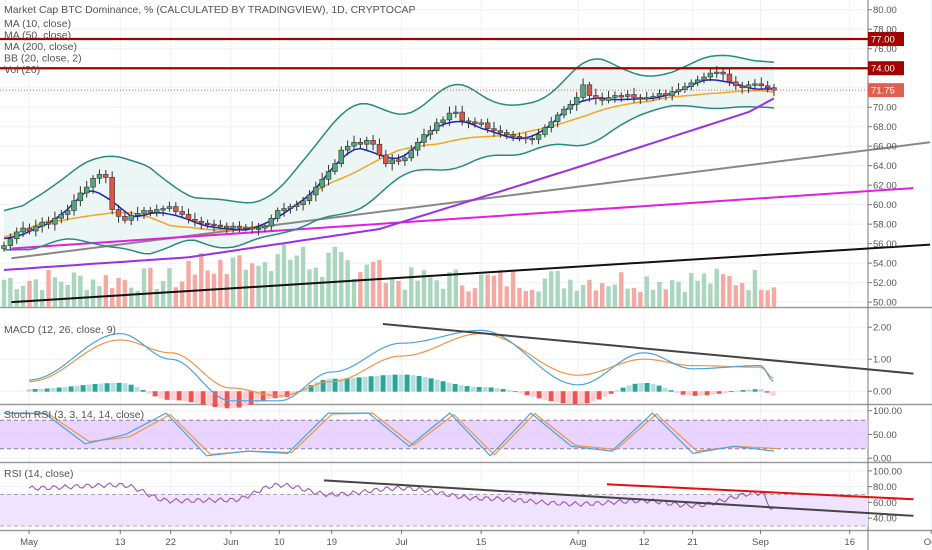  What do you see at coordinates (29, 542) in the screenshot?
I see `x-axis-label: May` at bounding box center [29, 542].